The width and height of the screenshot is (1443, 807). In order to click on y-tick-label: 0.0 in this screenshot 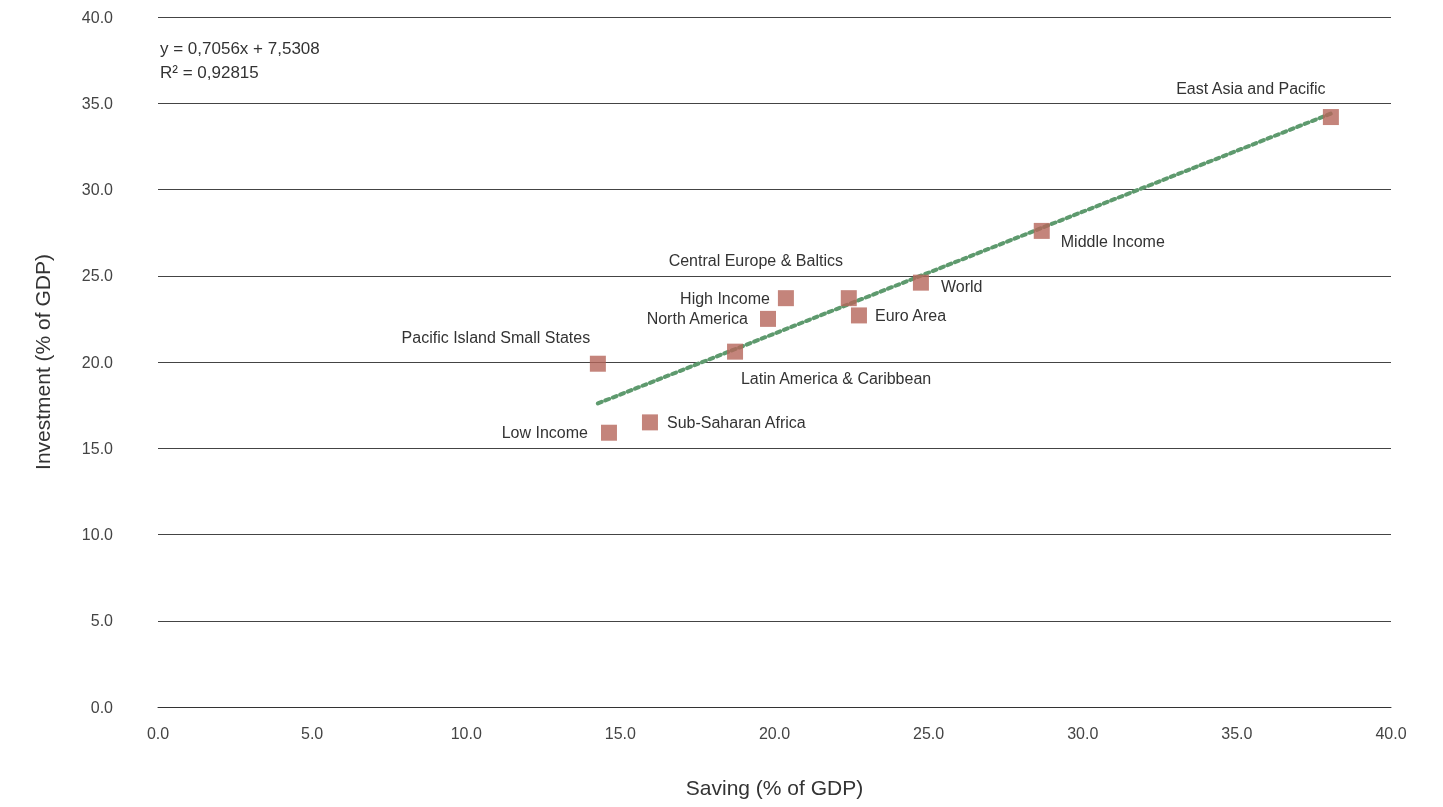, I will do `click(102, 707)`.